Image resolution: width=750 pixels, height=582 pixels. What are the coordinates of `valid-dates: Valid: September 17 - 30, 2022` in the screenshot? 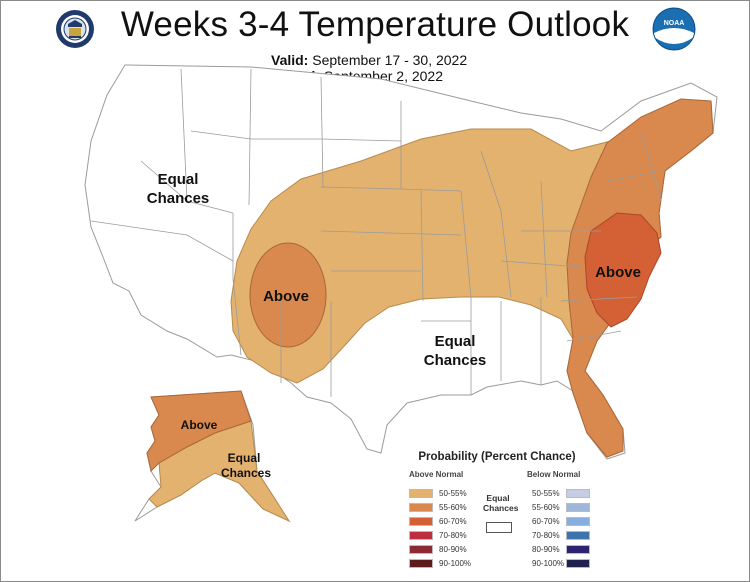 It's located at (369, 60).